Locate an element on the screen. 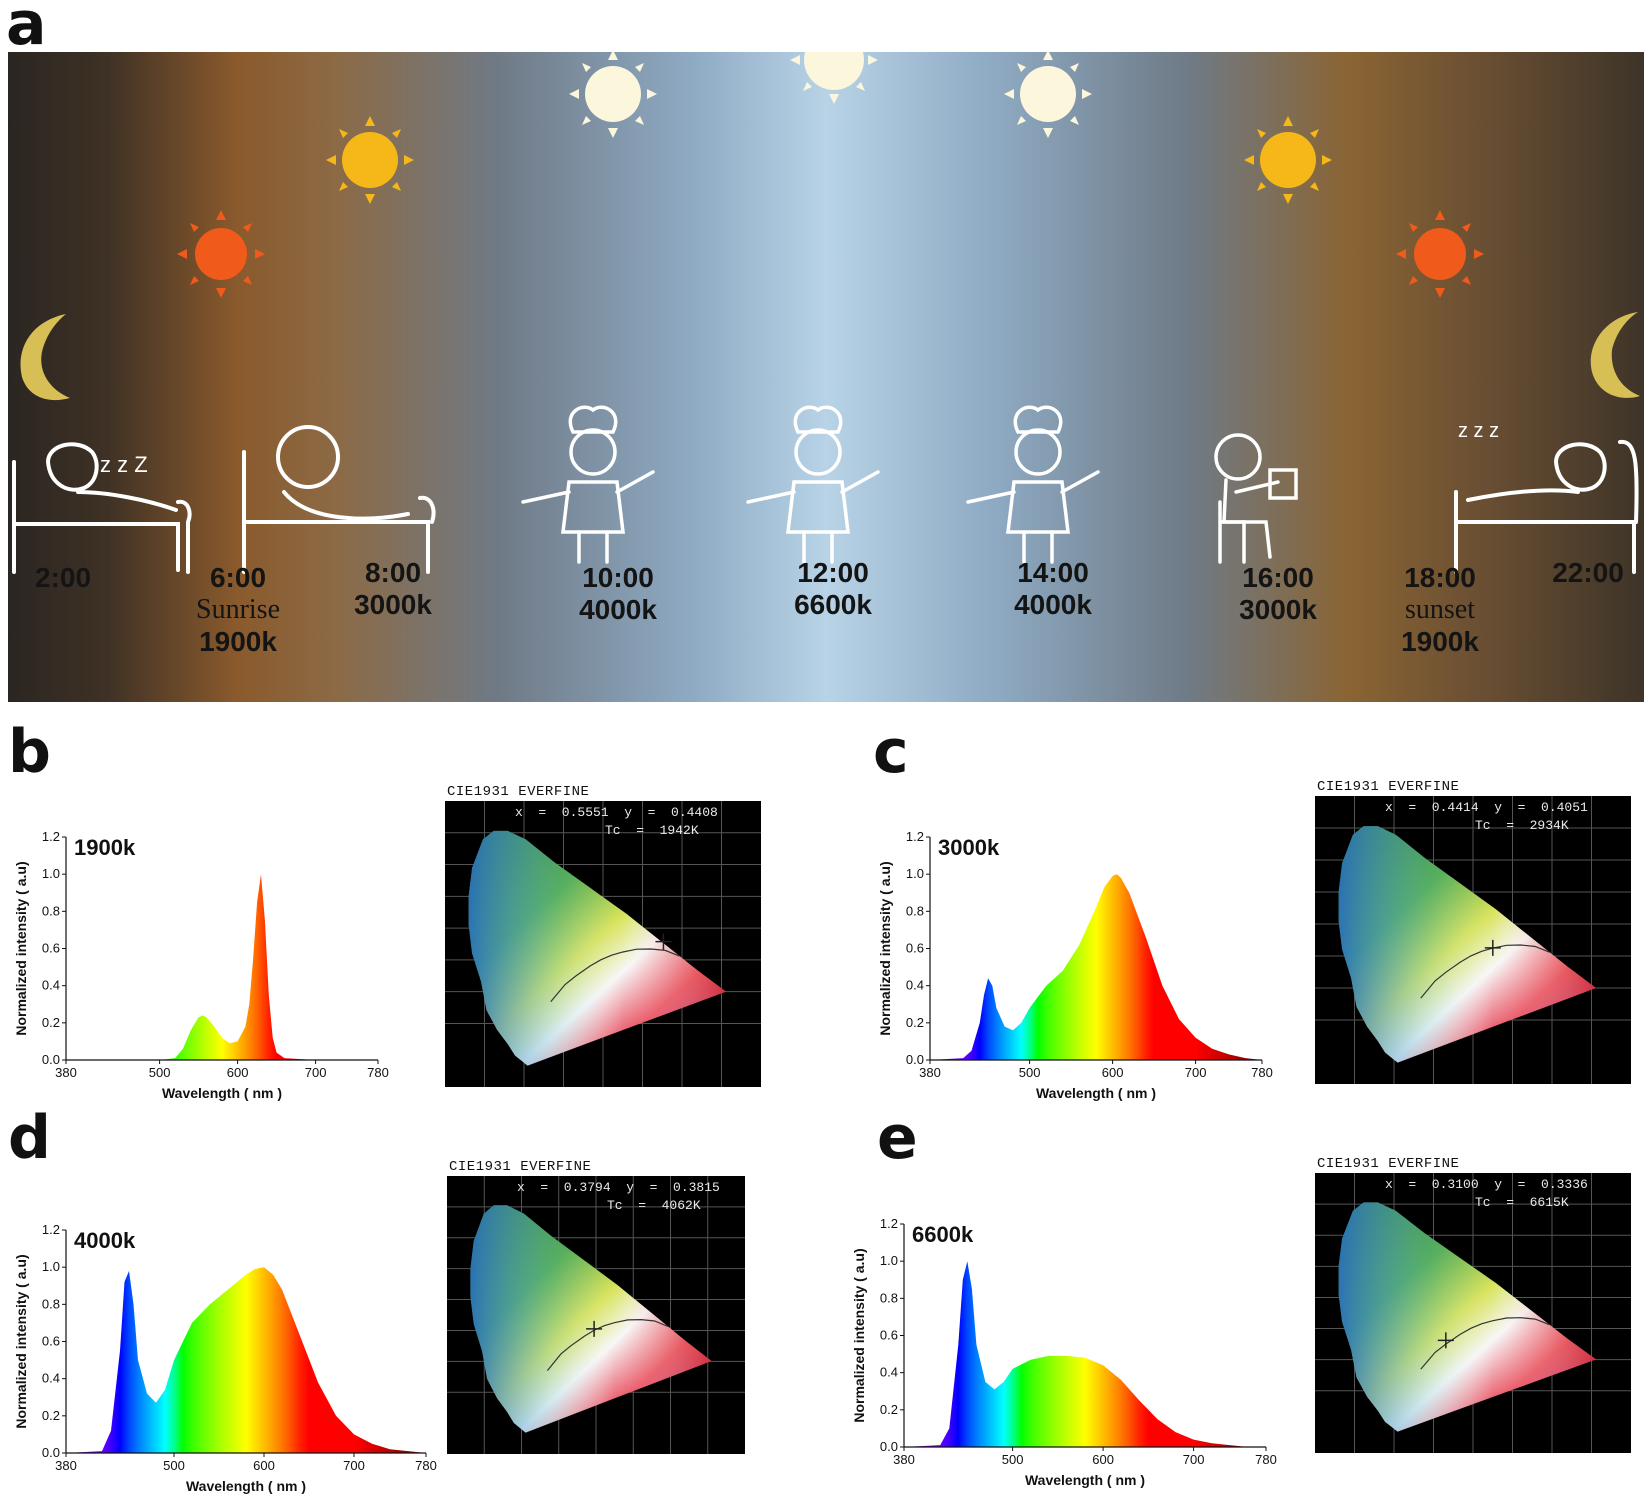 The width and height of the screenshot is (1649, 1507). timeline-time: 22:00 is located at coordinates (1588, 572).